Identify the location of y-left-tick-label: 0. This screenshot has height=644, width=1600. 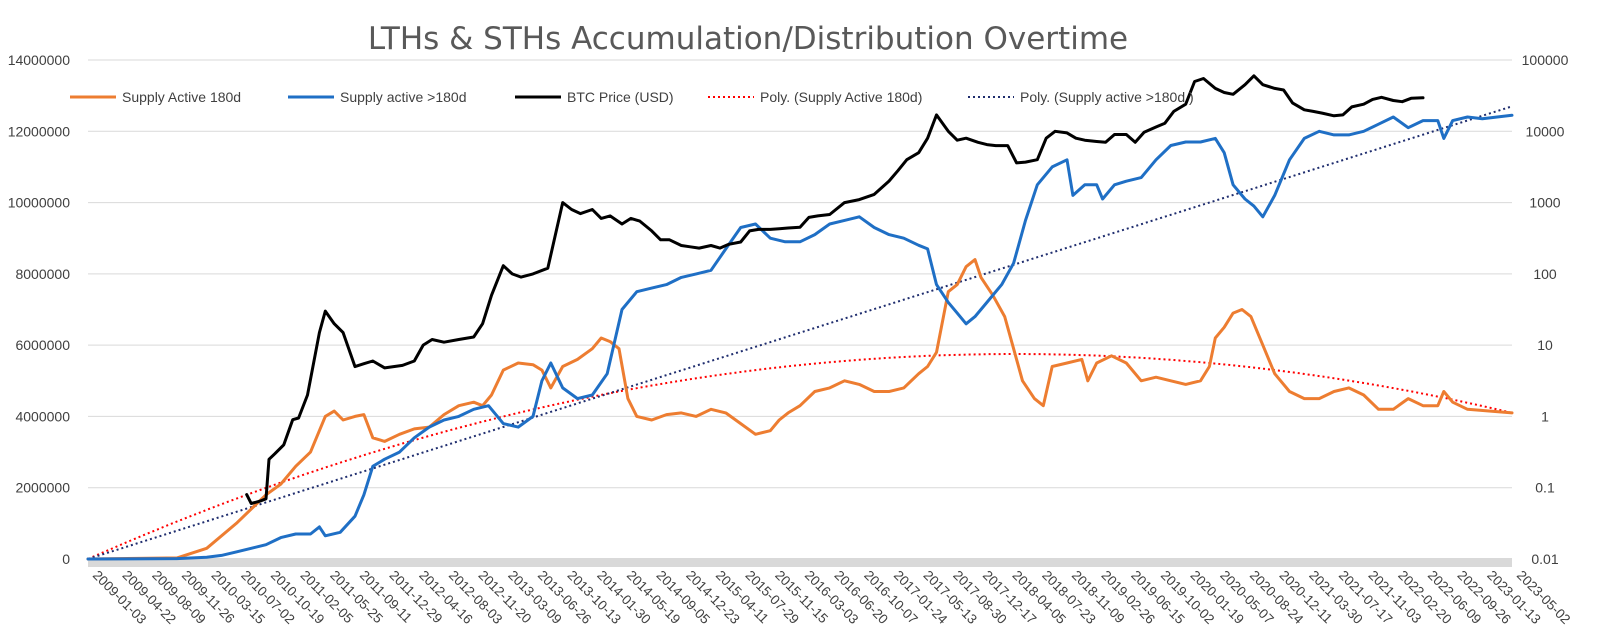
(66, 559).